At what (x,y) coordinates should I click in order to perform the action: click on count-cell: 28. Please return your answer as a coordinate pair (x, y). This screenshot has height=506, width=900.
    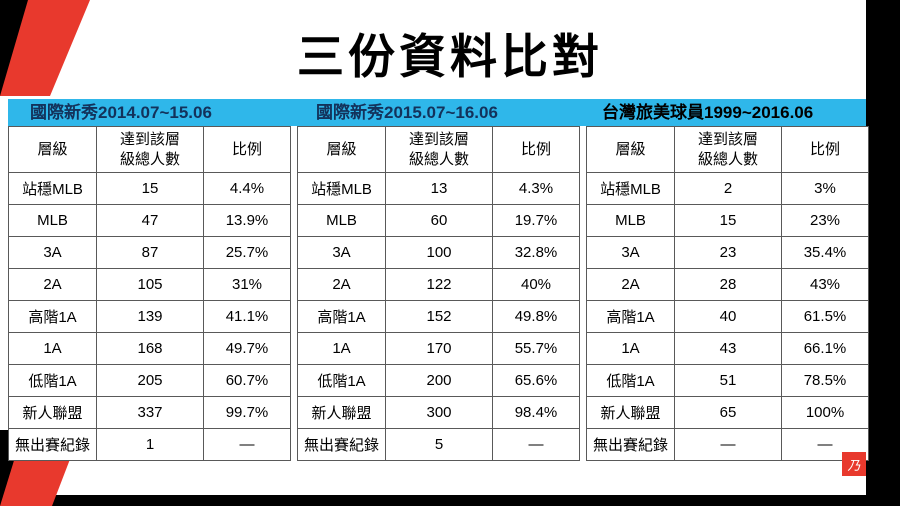
    Looking at the image, I should click on (728, 284).